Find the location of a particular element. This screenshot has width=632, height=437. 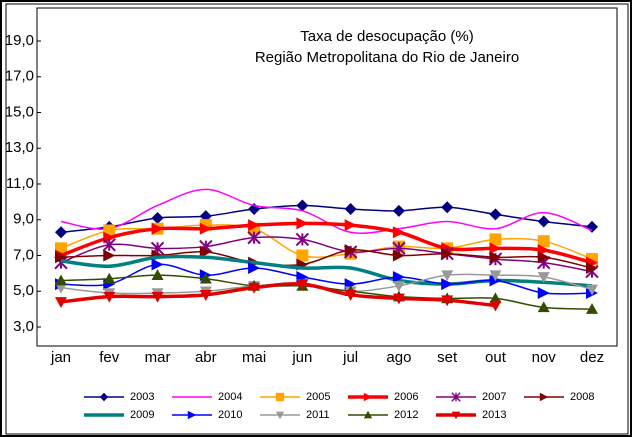

legend-label: 2008 is located at coordinates (582, 397).